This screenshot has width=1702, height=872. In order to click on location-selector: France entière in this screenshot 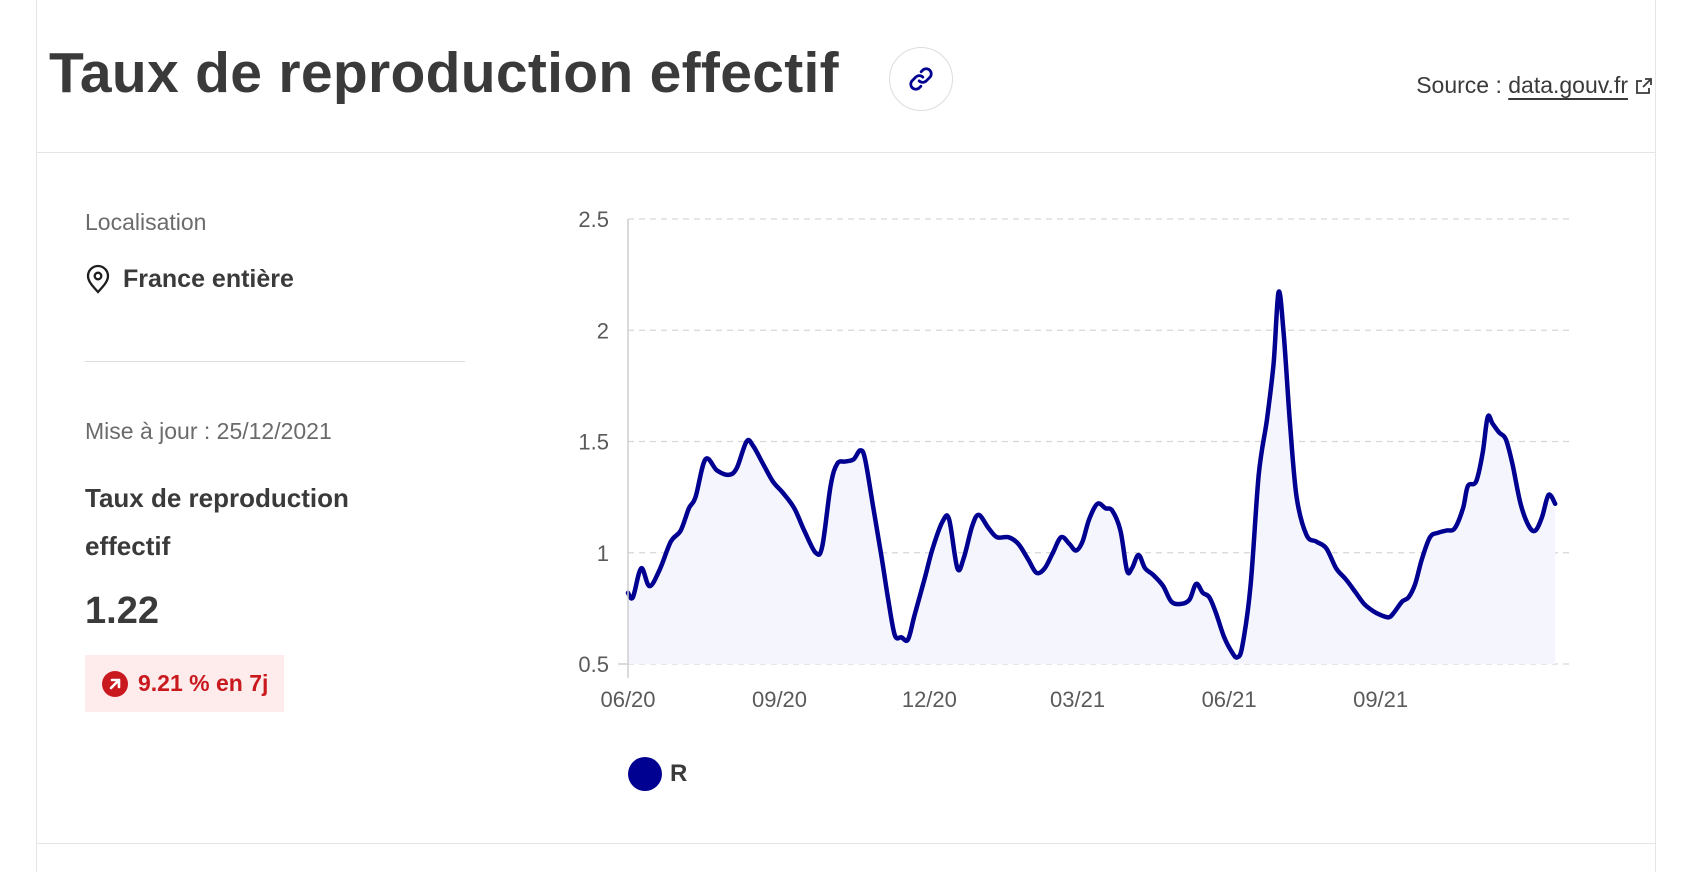, I will do `click(189, 279)`.